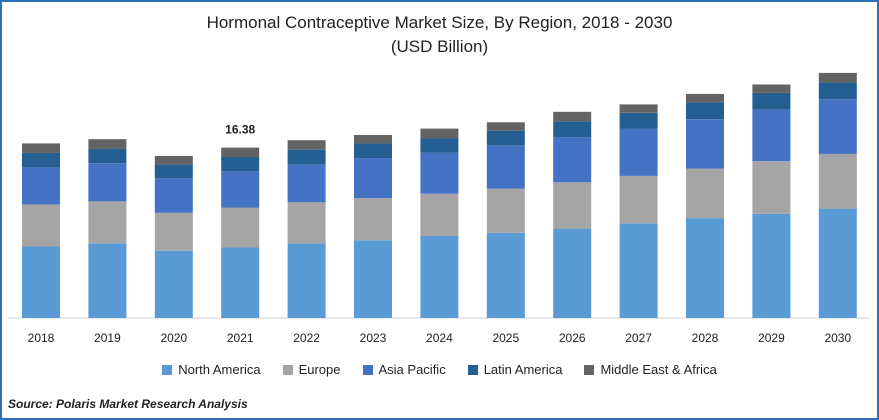  What do you see at coordinates (173, 231) in the screenshot?
I see `bar-2020-europe` at bounding box center [173, 231].